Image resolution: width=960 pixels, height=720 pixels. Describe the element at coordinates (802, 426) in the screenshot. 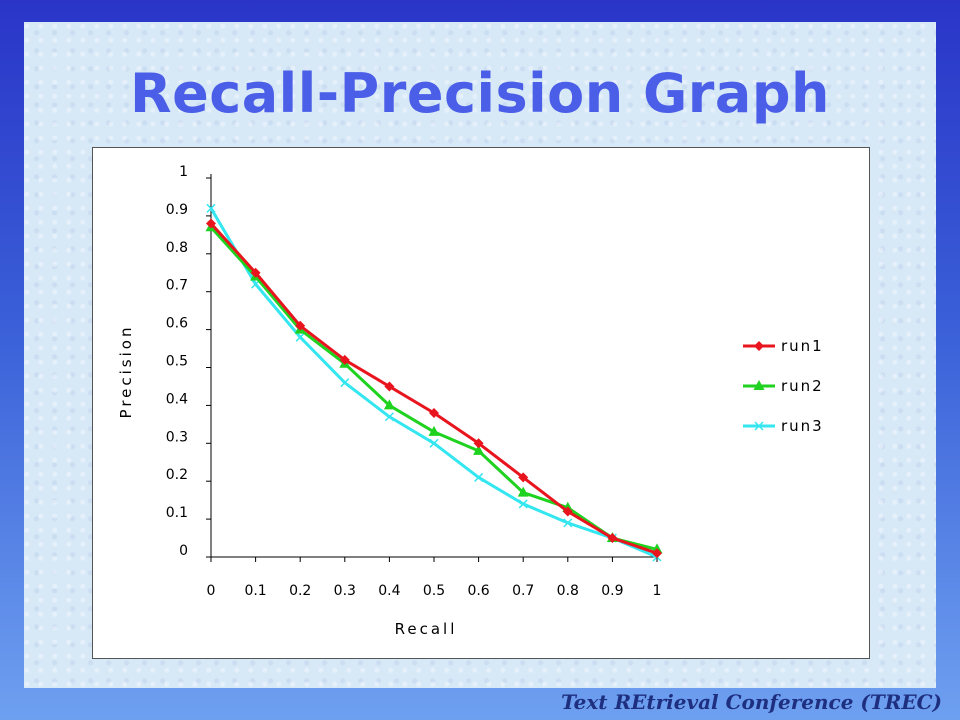

I see `legend-label-run3: run3` at that location.